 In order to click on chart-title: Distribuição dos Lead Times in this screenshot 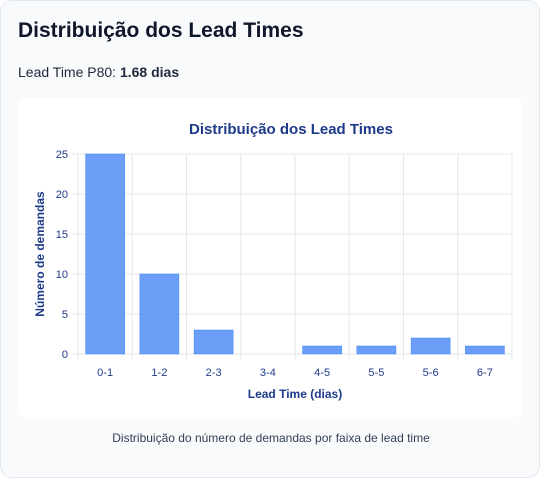, I will do `click(291, 129)`.